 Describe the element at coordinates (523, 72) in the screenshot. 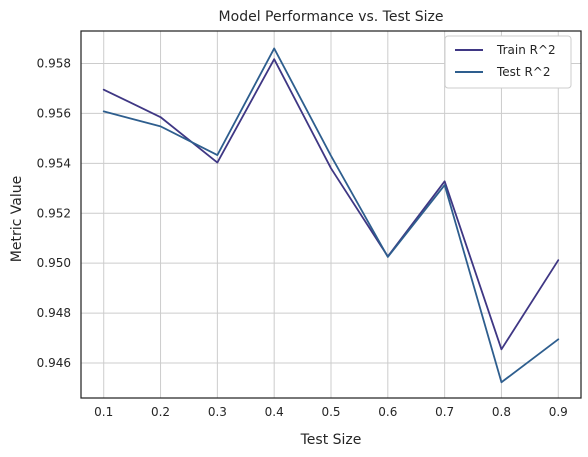

I see `legend-label-test: Test R^2` at that location.